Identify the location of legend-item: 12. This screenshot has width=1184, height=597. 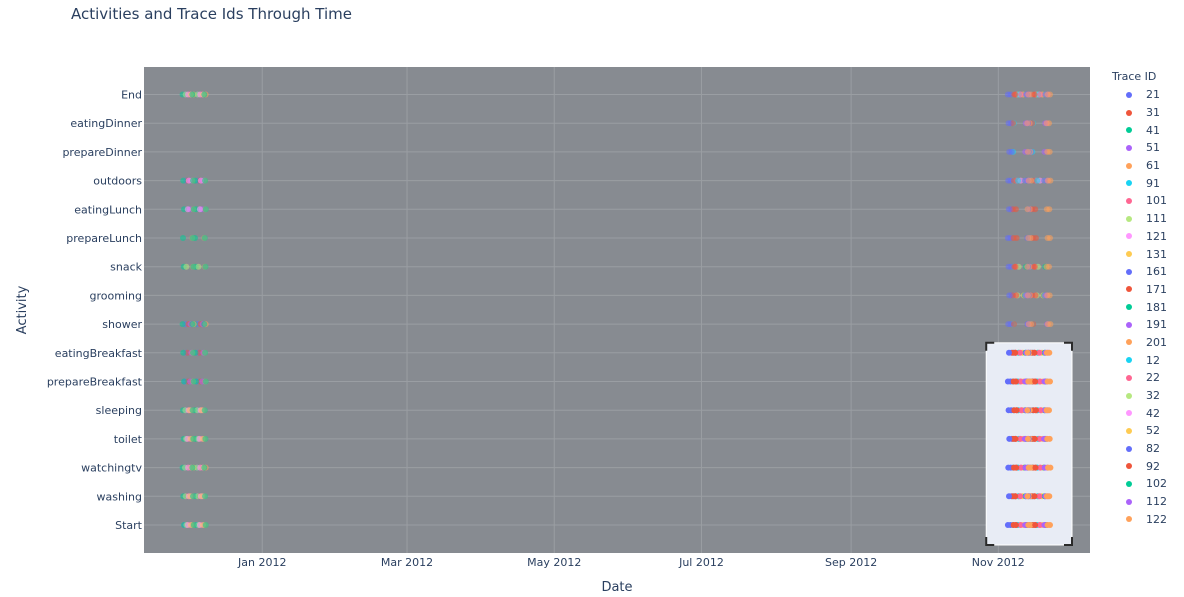
(1143, 360).